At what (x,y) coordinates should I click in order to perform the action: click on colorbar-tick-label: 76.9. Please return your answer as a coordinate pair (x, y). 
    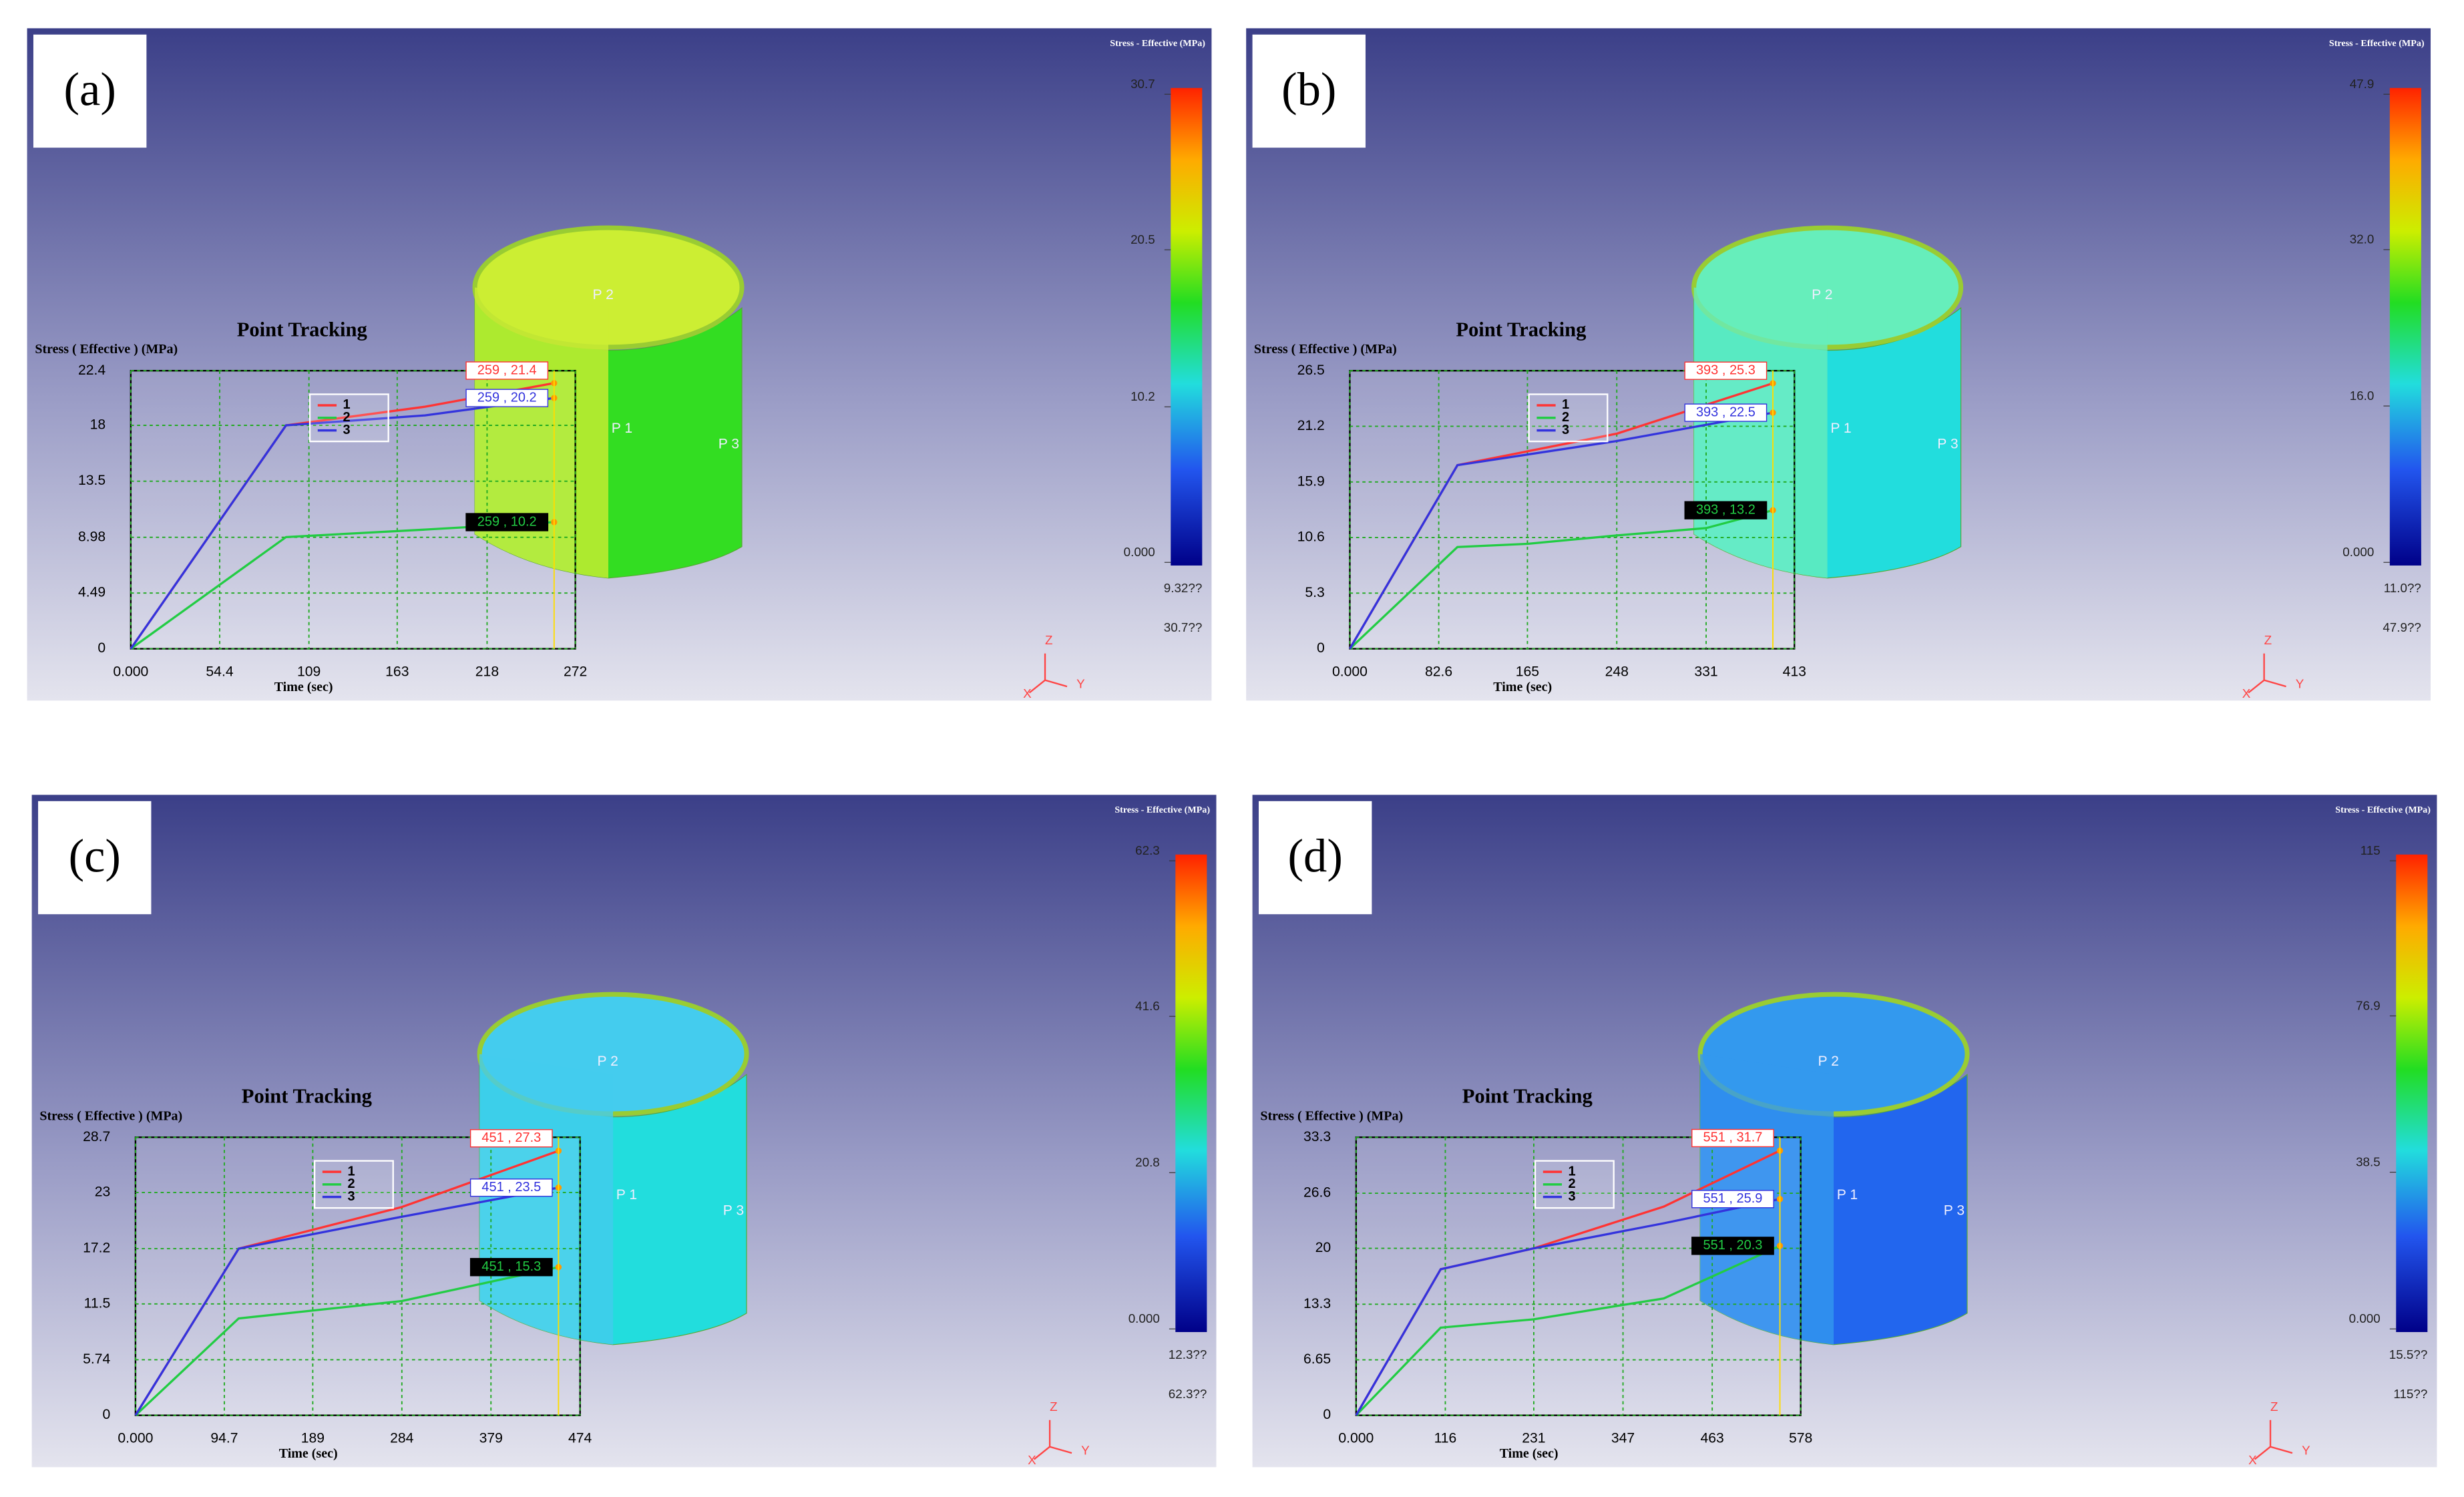
    Looking at the image, I should click on (2369, 1005).